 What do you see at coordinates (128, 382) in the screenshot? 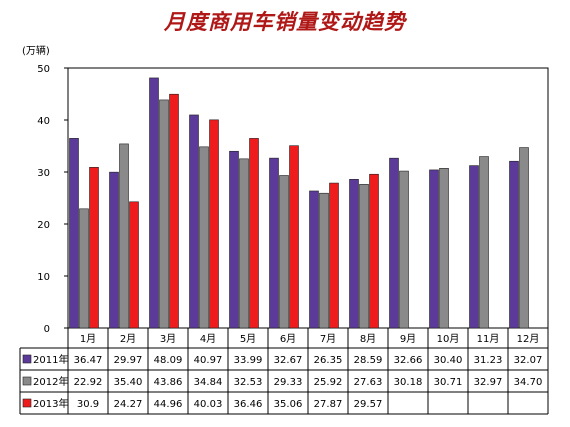
I see `table-value: 35.40` at bounding box center [128, 382].